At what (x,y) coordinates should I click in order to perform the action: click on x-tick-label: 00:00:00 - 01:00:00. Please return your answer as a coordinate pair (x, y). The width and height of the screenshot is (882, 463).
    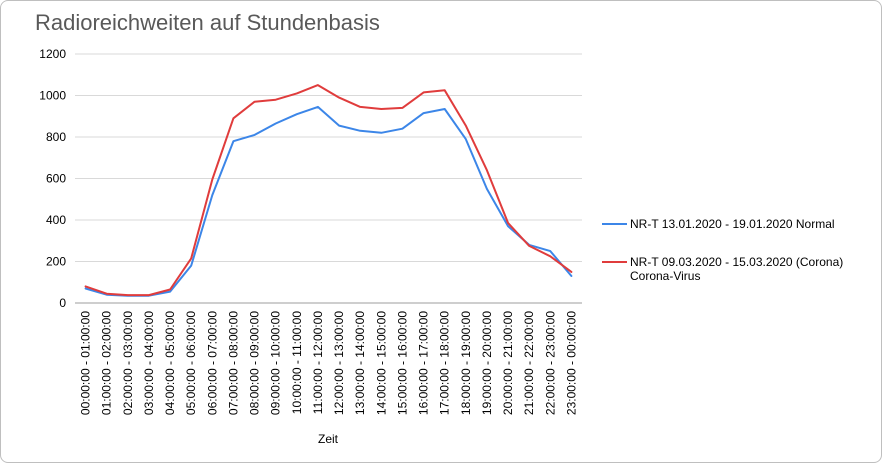
    Looking at the image, I should click on (86, 363).